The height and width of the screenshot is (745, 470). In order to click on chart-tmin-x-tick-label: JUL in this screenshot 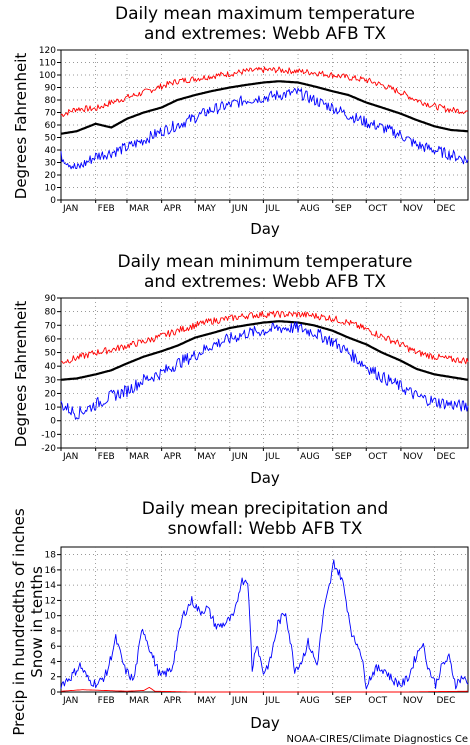, I will do `click(271, 457)`.